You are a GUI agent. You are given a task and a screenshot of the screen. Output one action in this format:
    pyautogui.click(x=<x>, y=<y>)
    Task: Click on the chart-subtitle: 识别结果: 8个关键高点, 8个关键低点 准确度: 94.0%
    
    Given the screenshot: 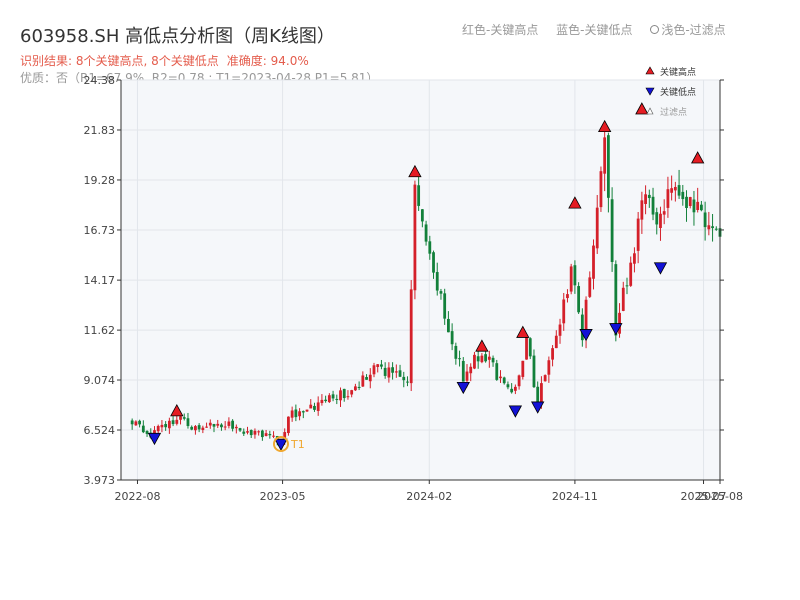 What is the action you would take?
    pyautogui.click(x=164, y=60)
    